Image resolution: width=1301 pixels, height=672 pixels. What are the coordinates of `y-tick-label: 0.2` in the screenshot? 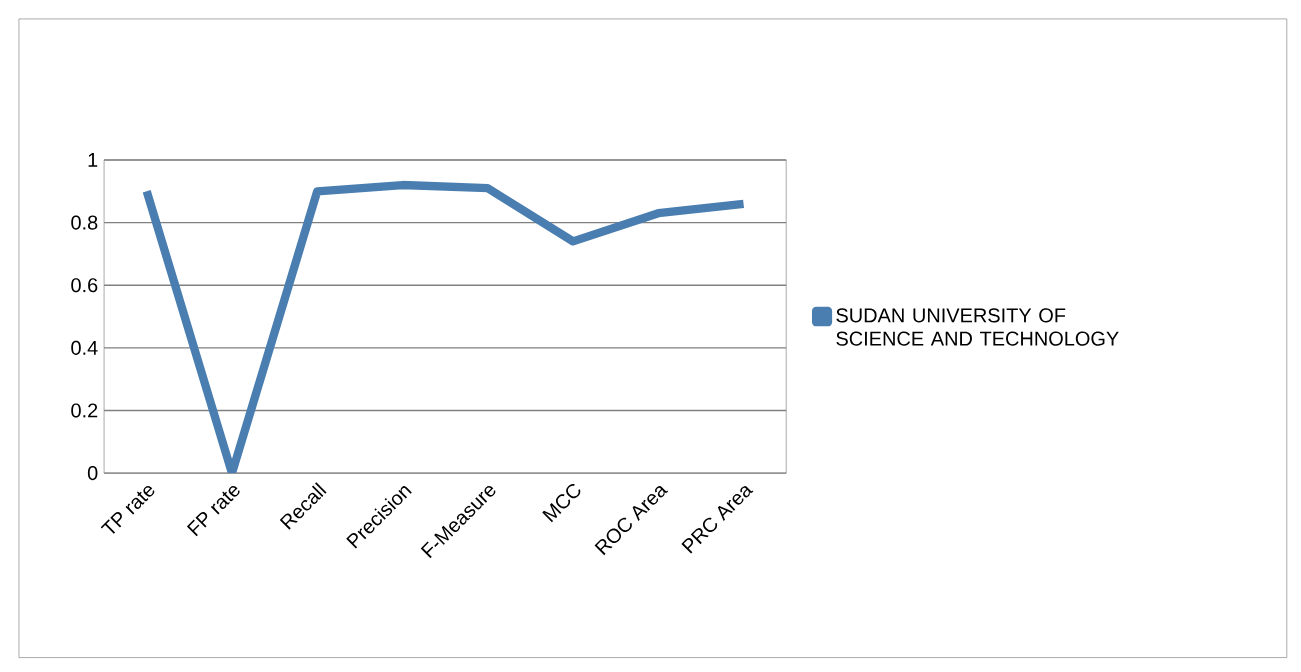 It's located at (84, 410).